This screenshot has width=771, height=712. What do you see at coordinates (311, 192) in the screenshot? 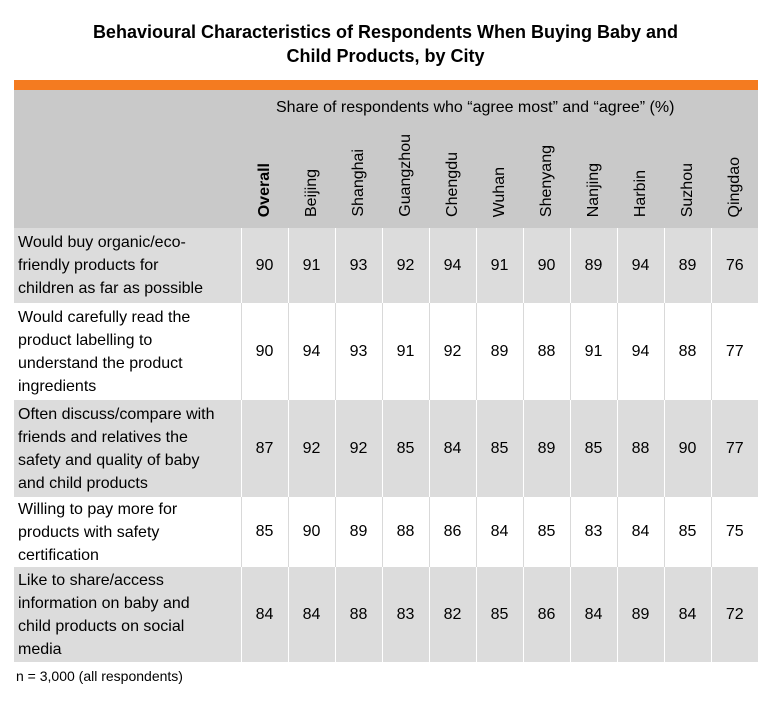
I see `column-label: Beijing` at bounding box center [311, 192].